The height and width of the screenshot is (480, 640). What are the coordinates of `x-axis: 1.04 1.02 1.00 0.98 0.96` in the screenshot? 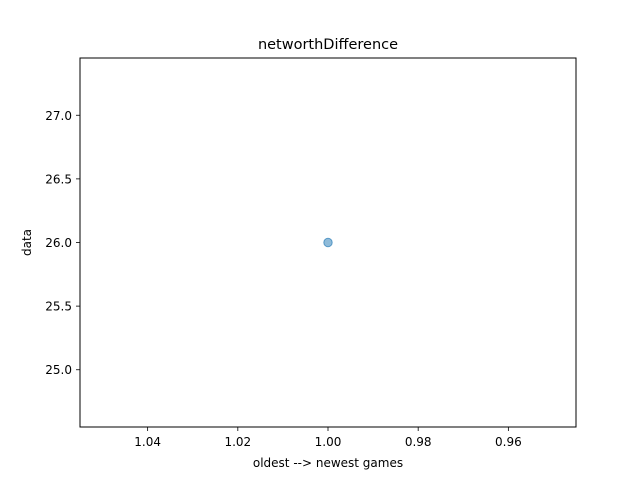 It's located at (328, 438).